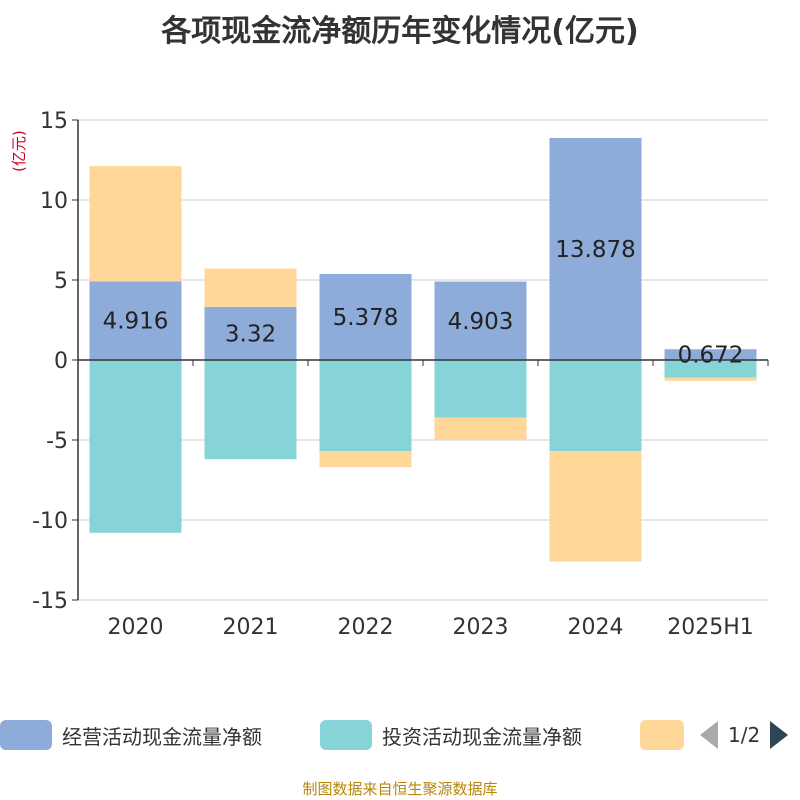 Image resolution: width=800 pixels, height=800 pixels. I want to click on bar-operating-2024, so click(595, 248).